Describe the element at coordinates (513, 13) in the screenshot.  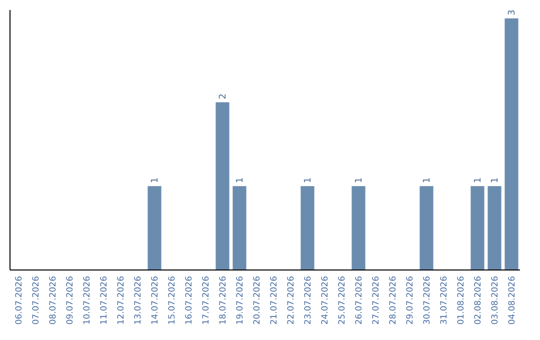
I see `data-label: 3` at that location.